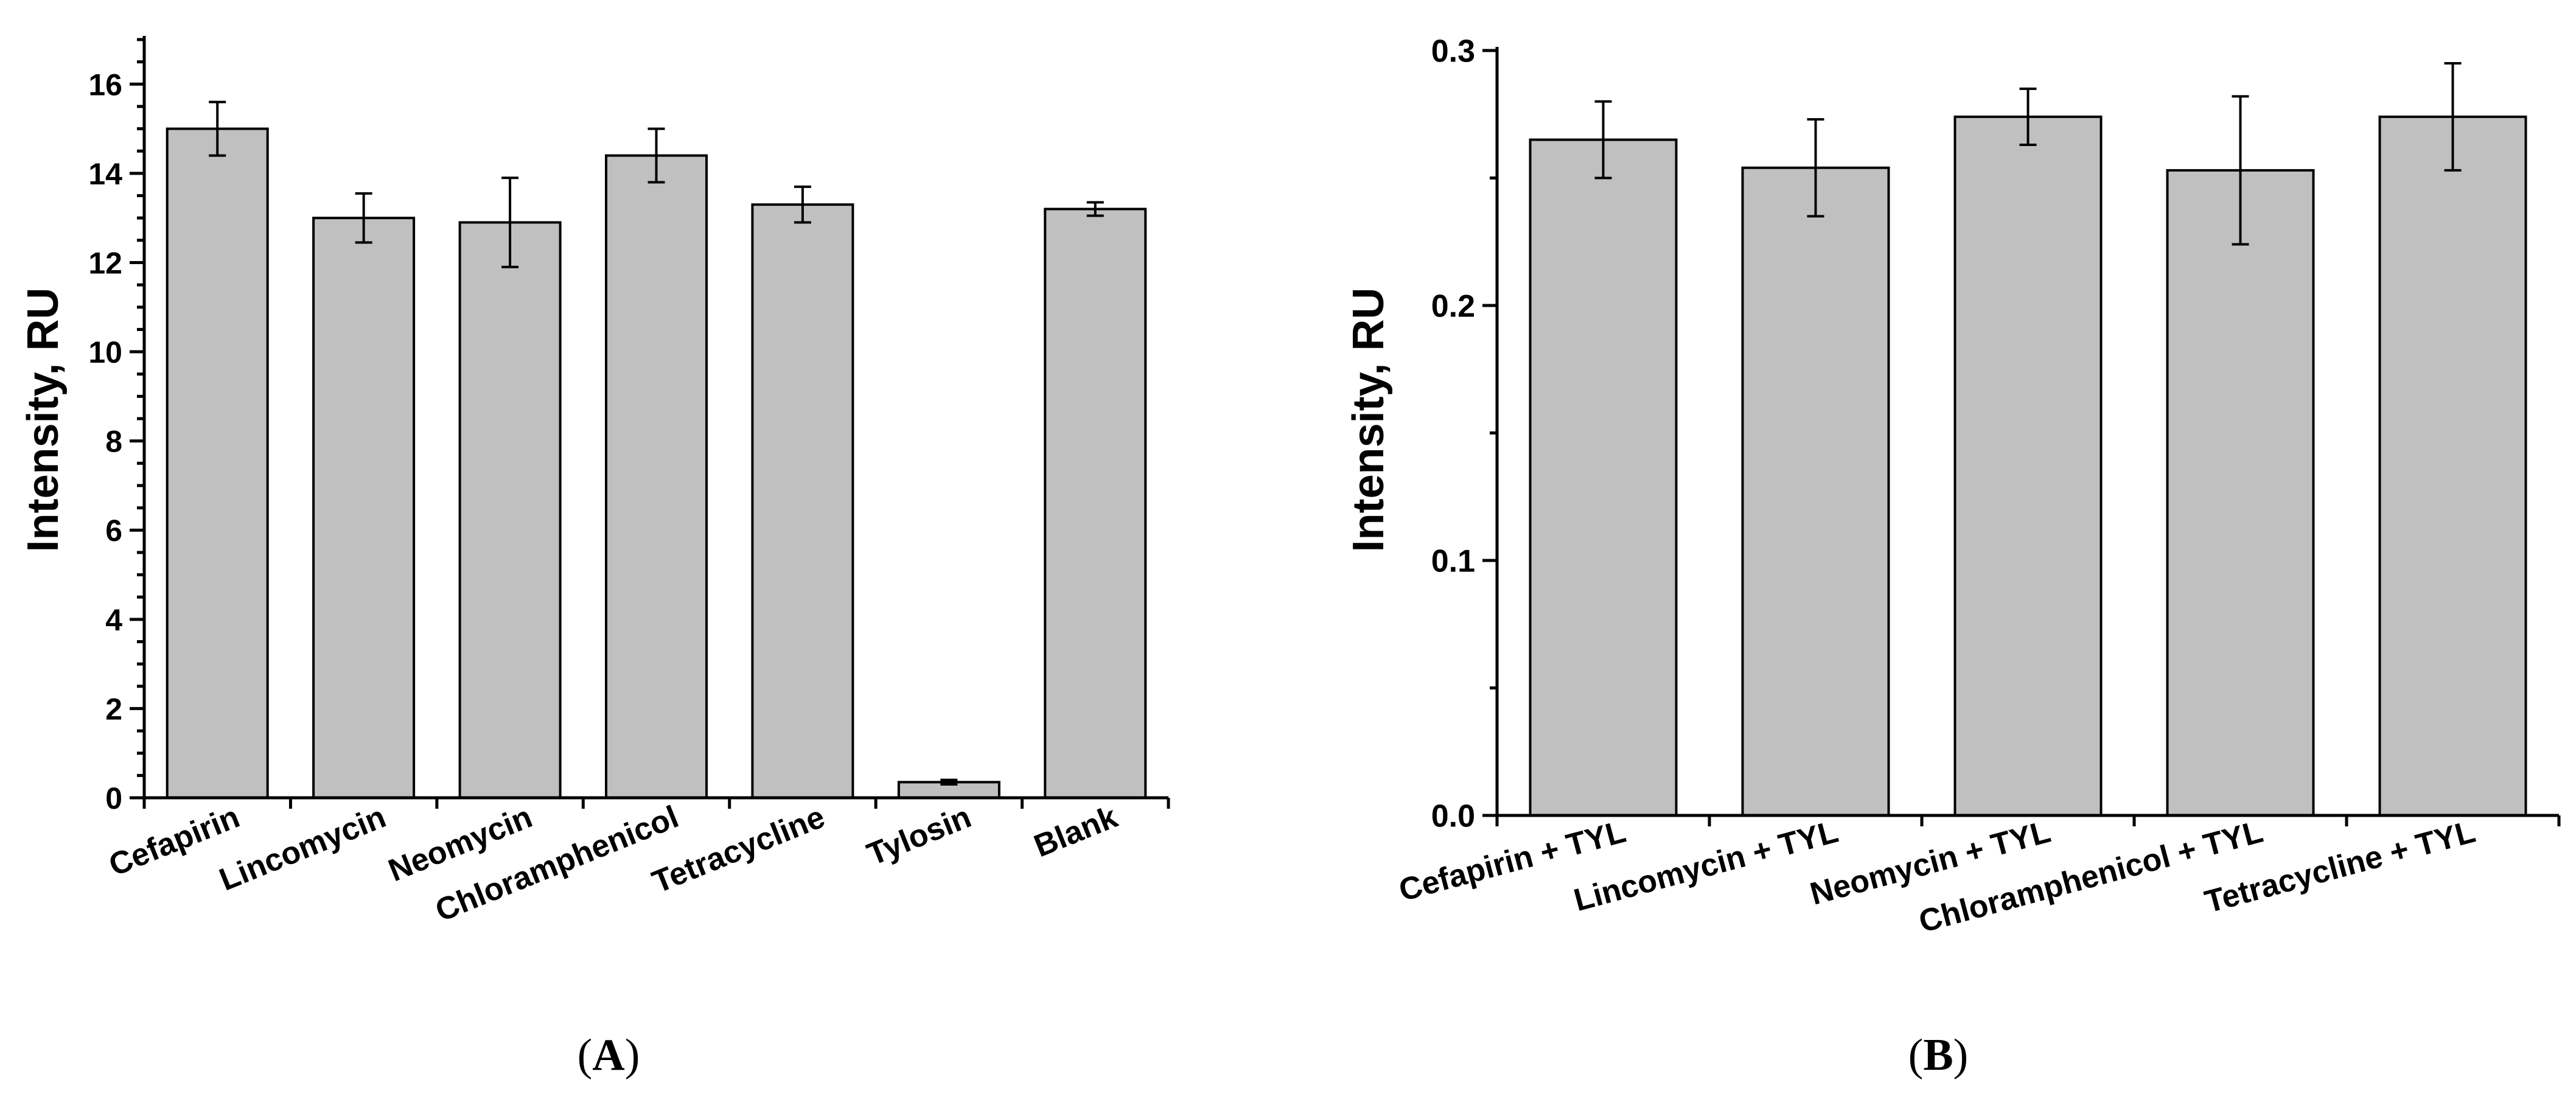 This screenshot has width=2576, height=1099. I want to click on a-category-label: Tylosin, so click(919, 836).